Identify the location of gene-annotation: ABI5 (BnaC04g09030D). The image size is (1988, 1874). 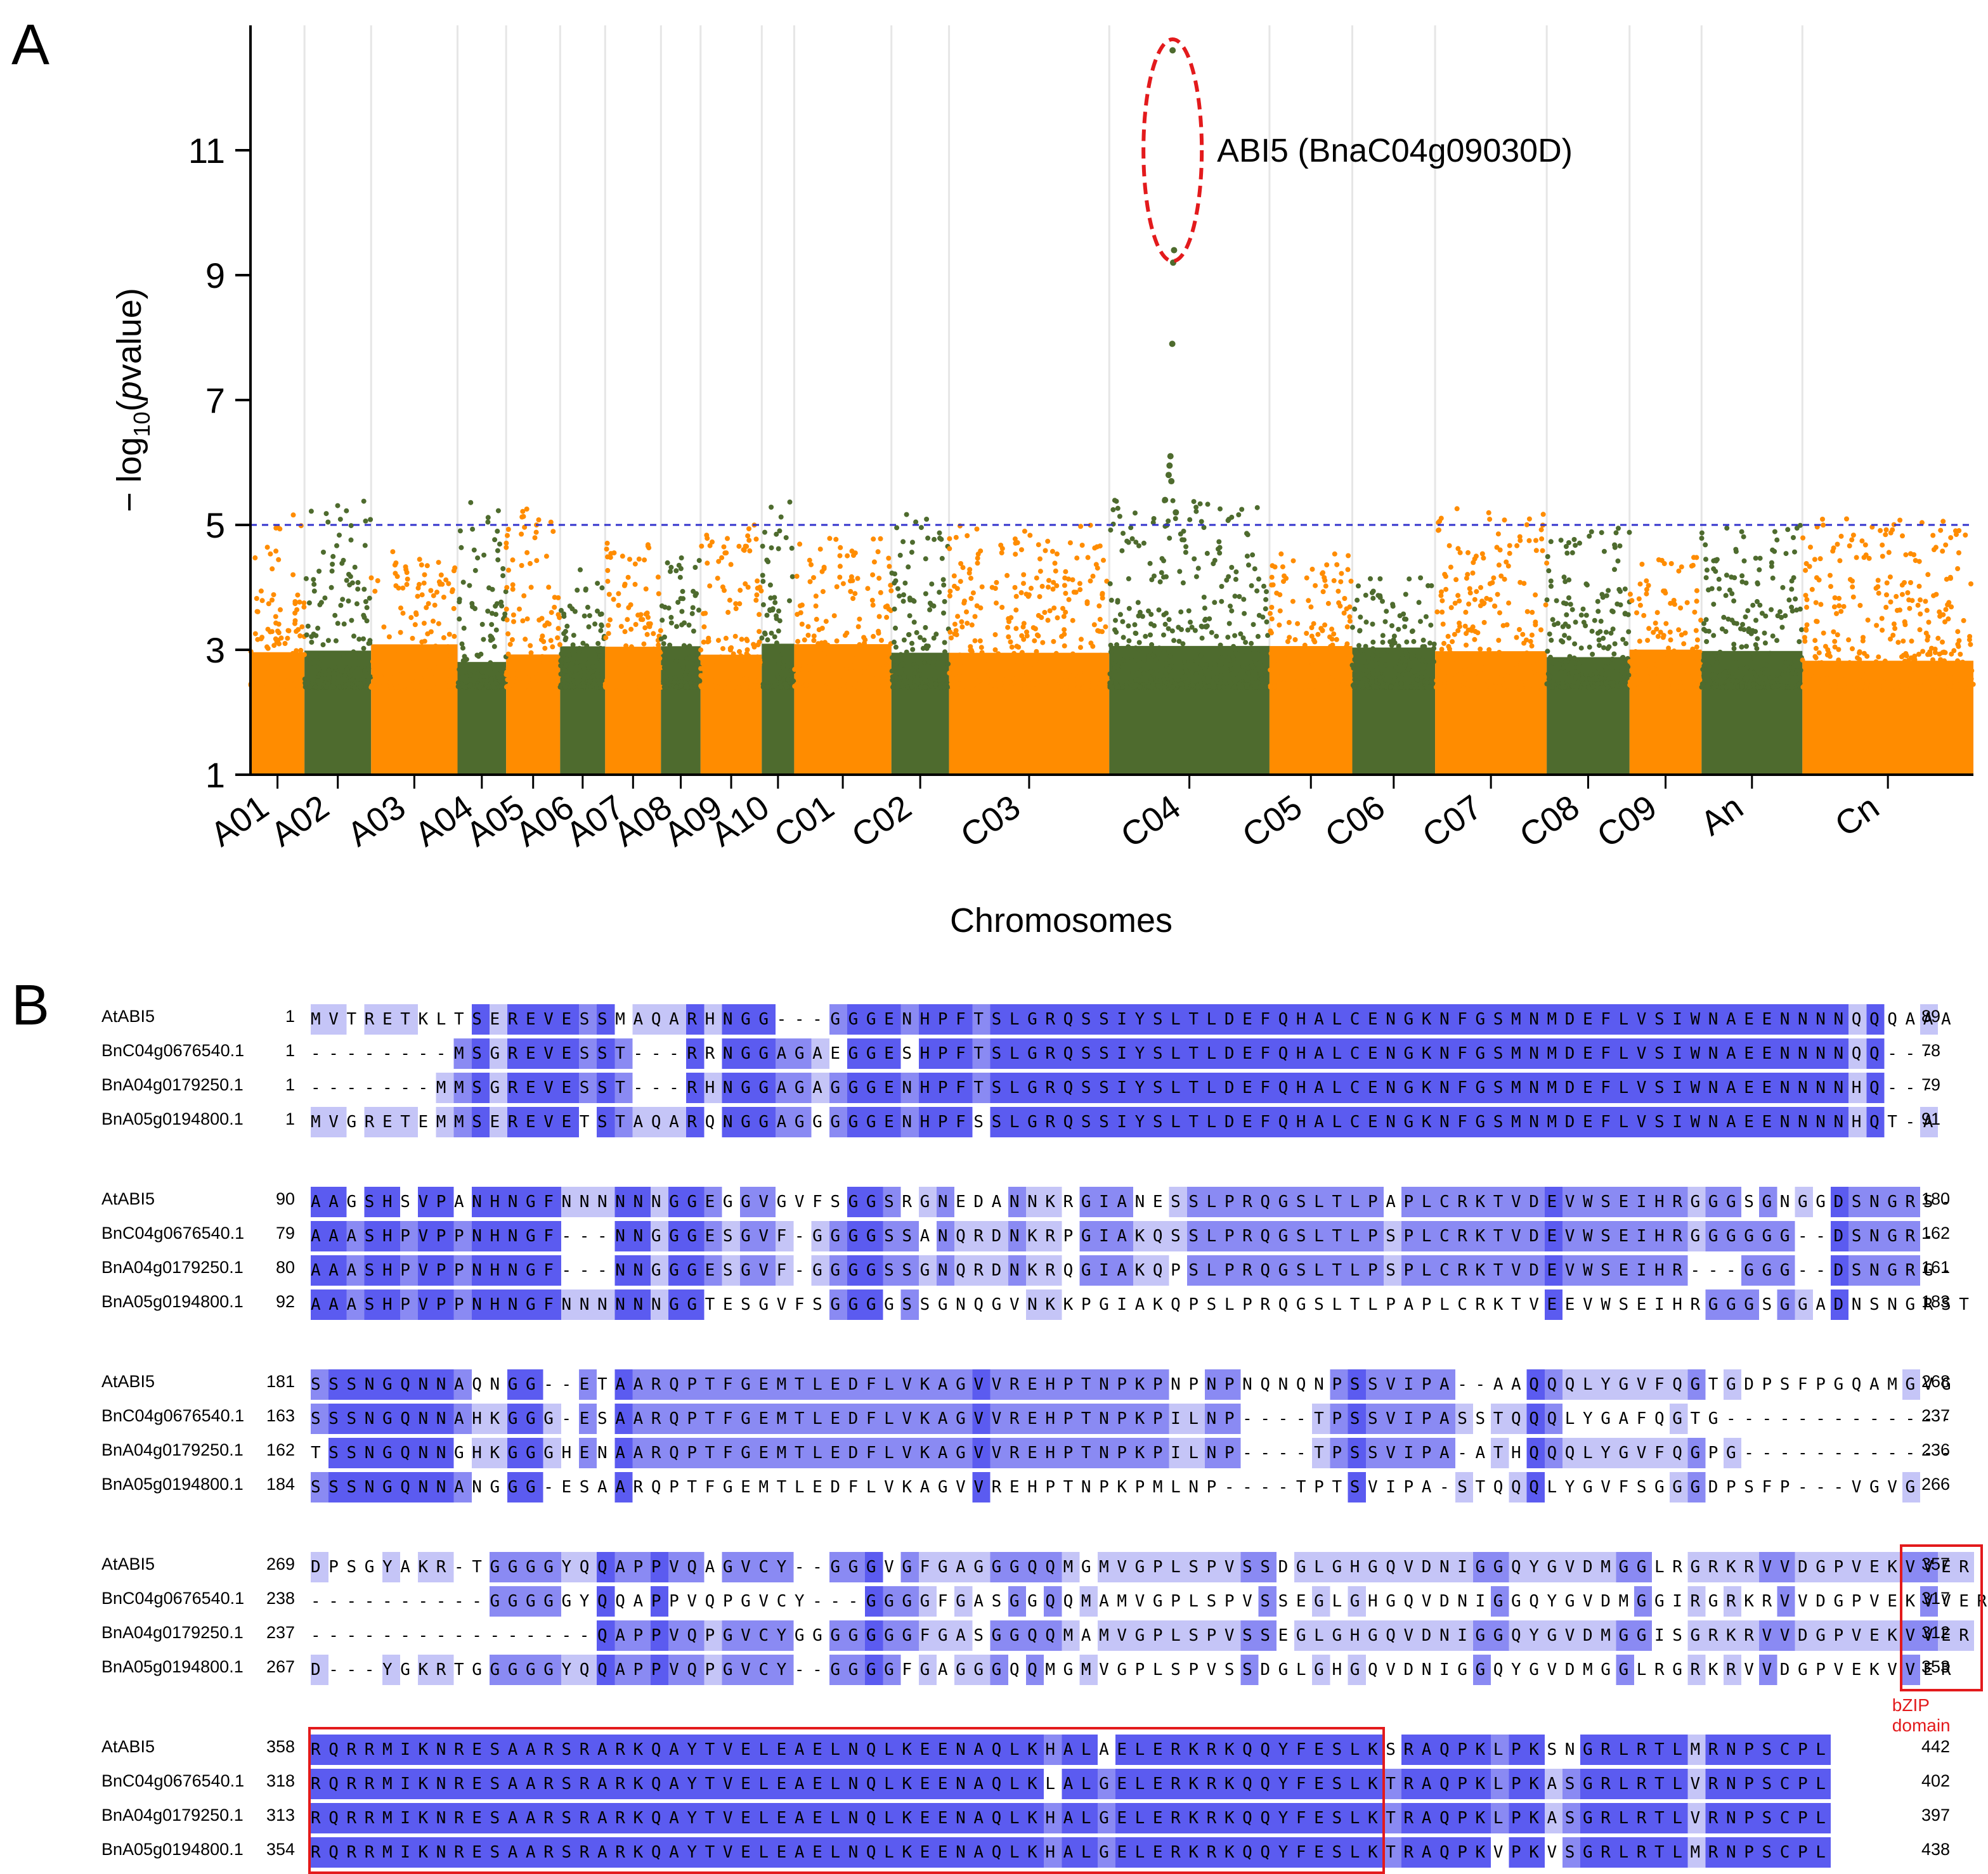
(1395, 150).